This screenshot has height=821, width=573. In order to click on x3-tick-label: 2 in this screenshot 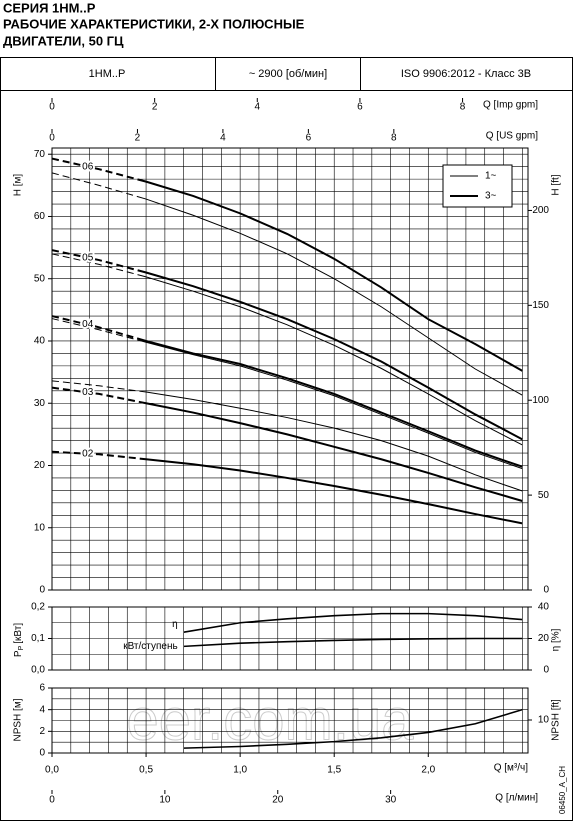, I will do `click(138, 138)`.